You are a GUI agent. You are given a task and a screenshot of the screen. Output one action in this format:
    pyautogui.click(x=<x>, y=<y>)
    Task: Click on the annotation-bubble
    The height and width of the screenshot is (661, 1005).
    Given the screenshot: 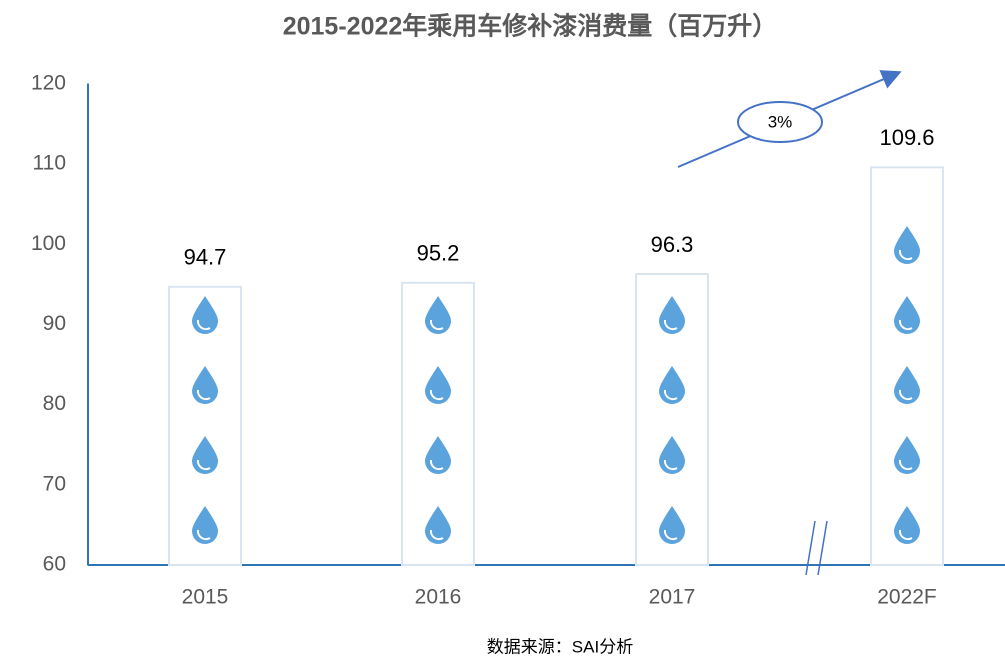 What is the action you would take?
    pyautogui.click(x=780, y=122)
    